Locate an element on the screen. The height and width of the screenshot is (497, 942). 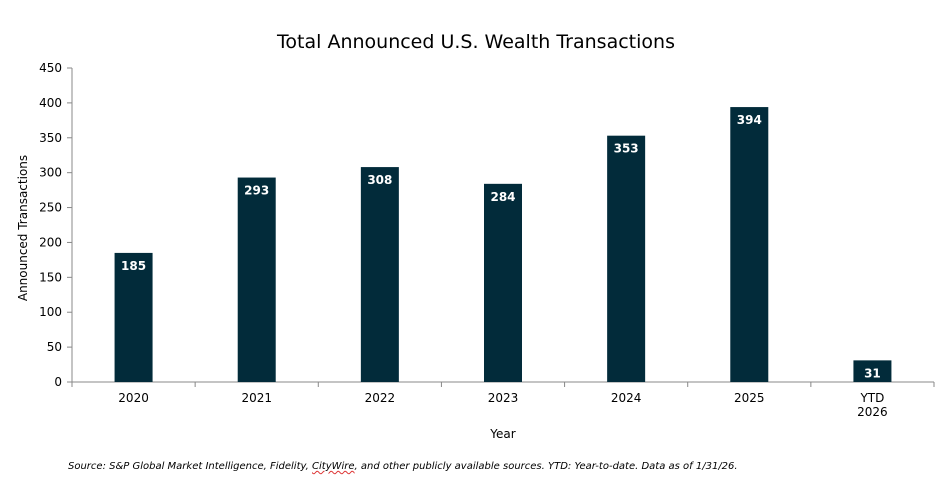
bar-value-label: 31 is located at coordinates (872, 373).